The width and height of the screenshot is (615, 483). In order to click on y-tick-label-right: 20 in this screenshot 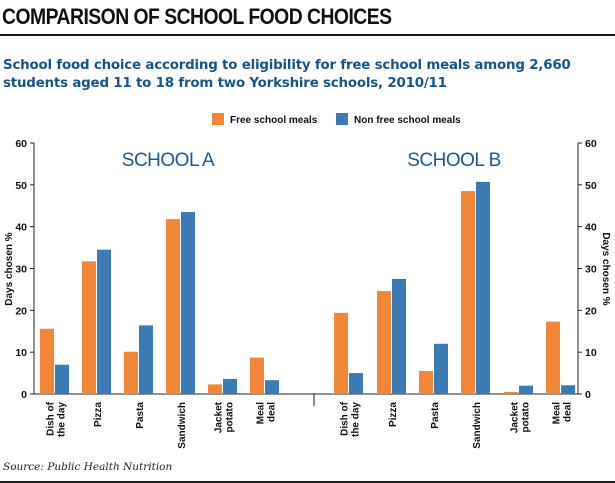, I will do `click(591, 311)`.